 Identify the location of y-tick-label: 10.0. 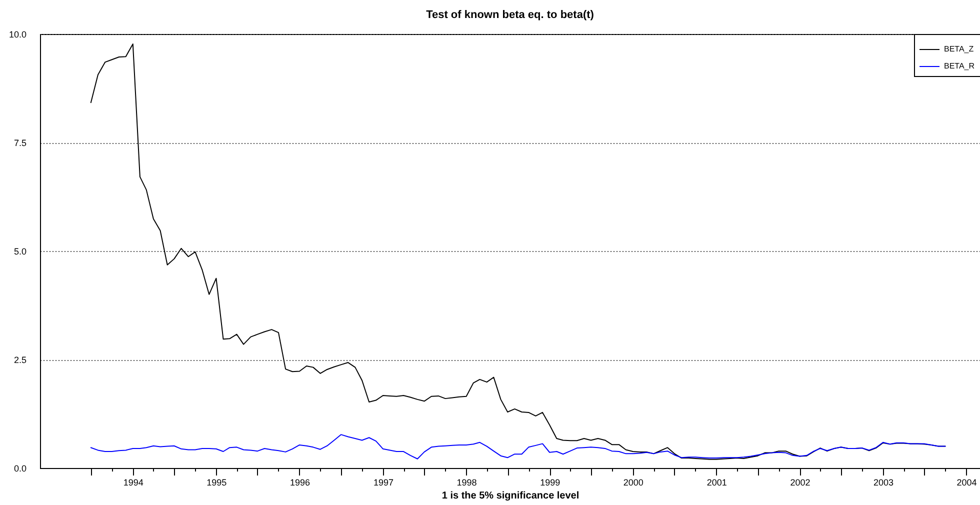
(17, 35).